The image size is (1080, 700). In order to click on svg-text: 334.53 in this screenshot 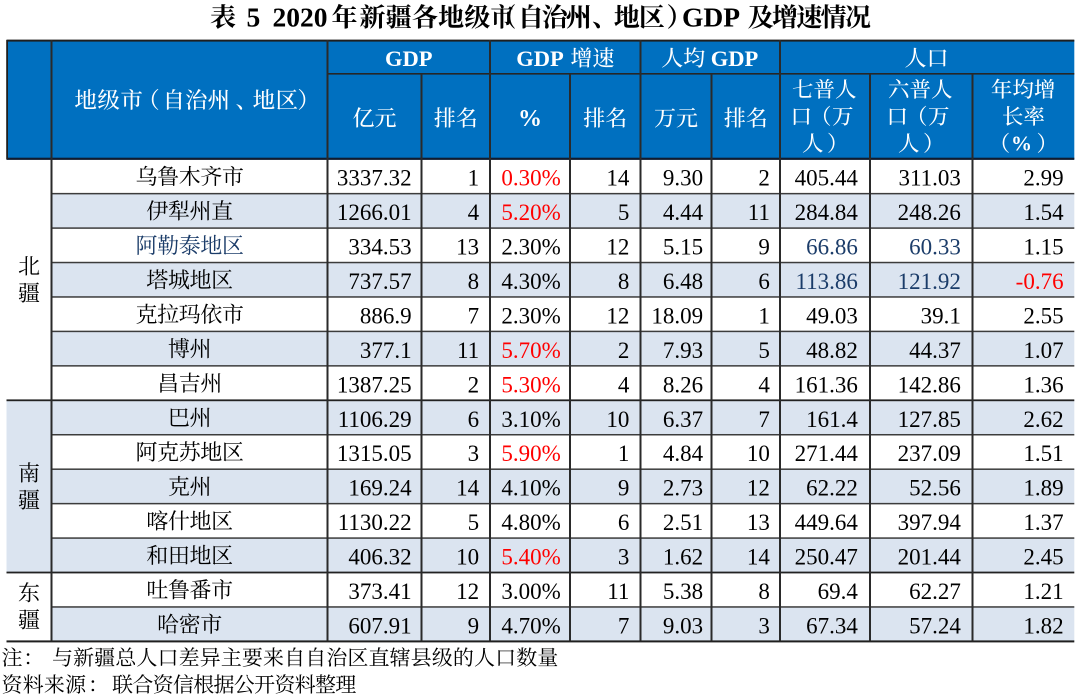, I will do `click(379, 247)`.